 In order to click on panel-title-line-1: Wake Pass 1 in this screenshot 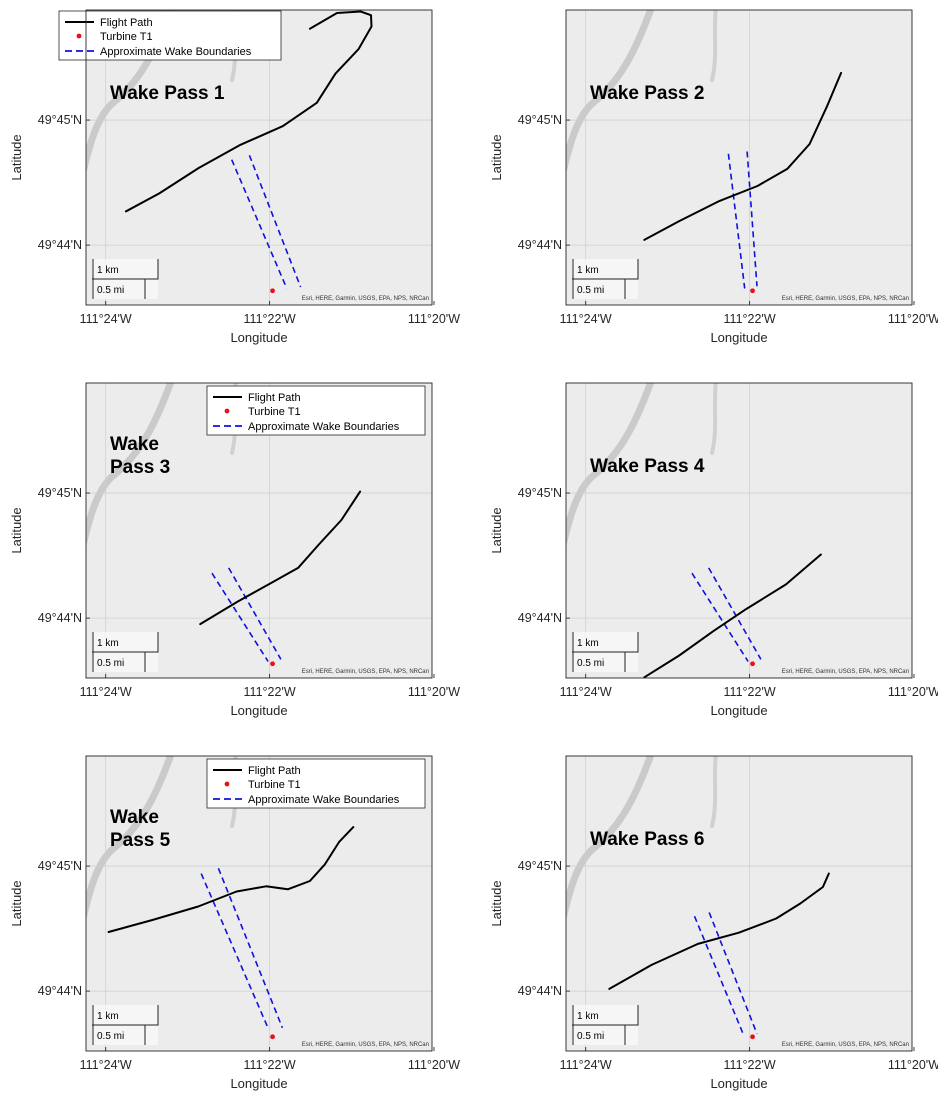, I will do `click(167, 93)`.